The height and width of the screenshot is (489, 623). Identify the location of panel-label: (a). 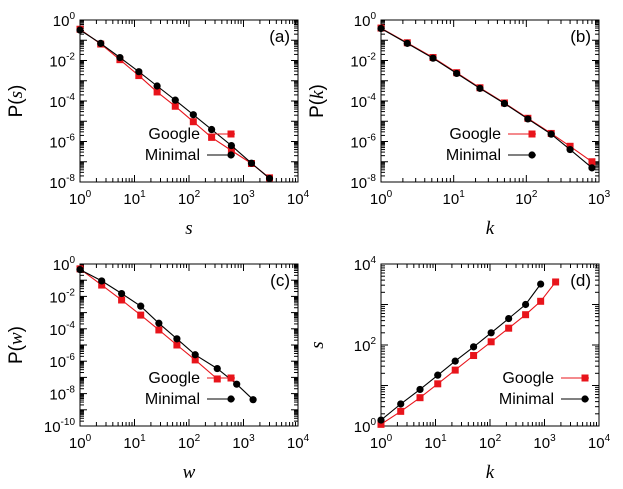
(279, 36).